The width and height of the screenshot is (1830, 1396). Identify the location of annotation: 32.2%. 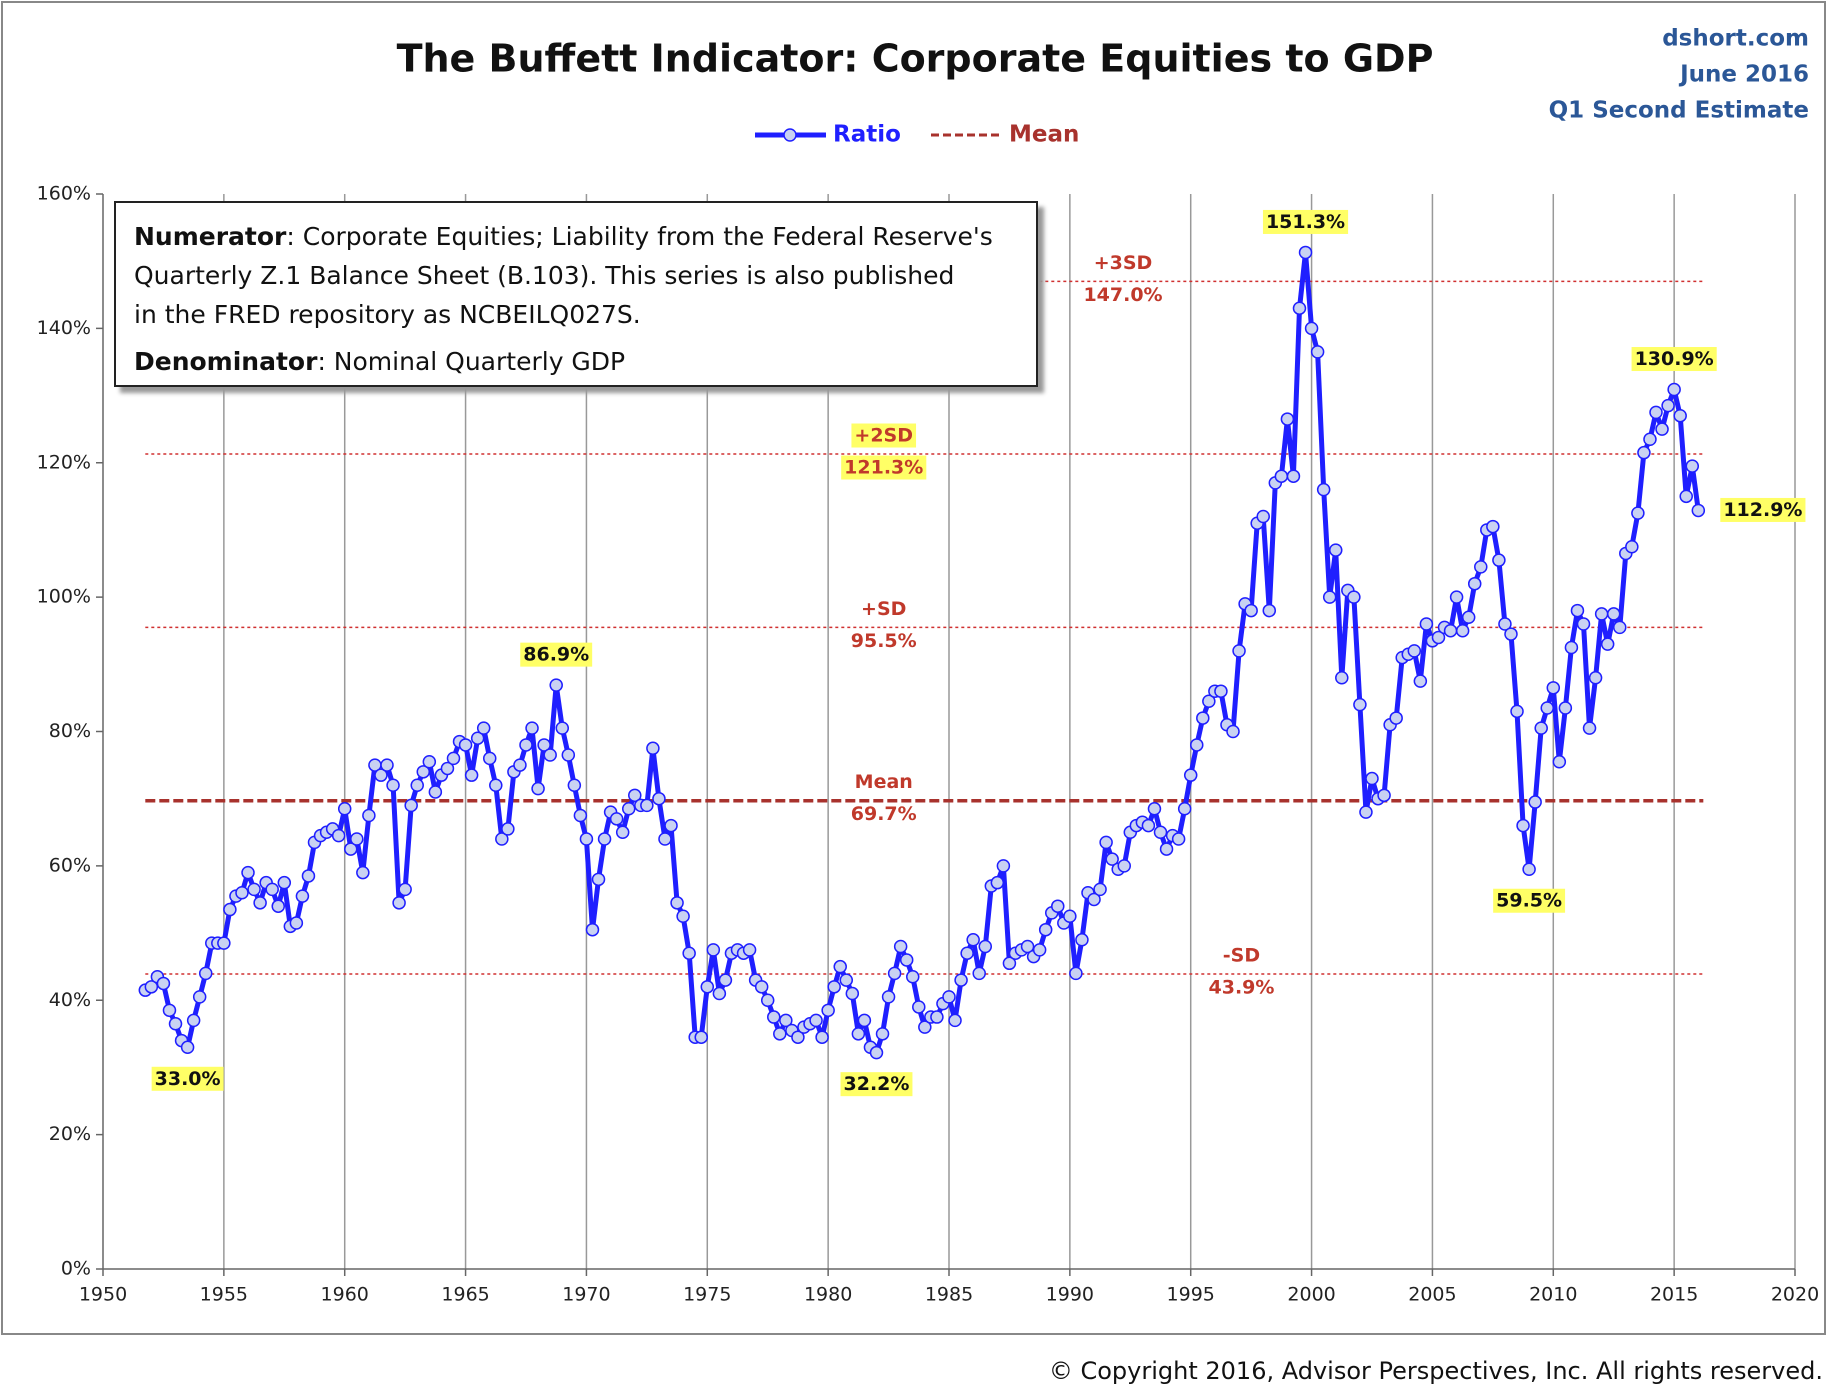
(877, 1084).